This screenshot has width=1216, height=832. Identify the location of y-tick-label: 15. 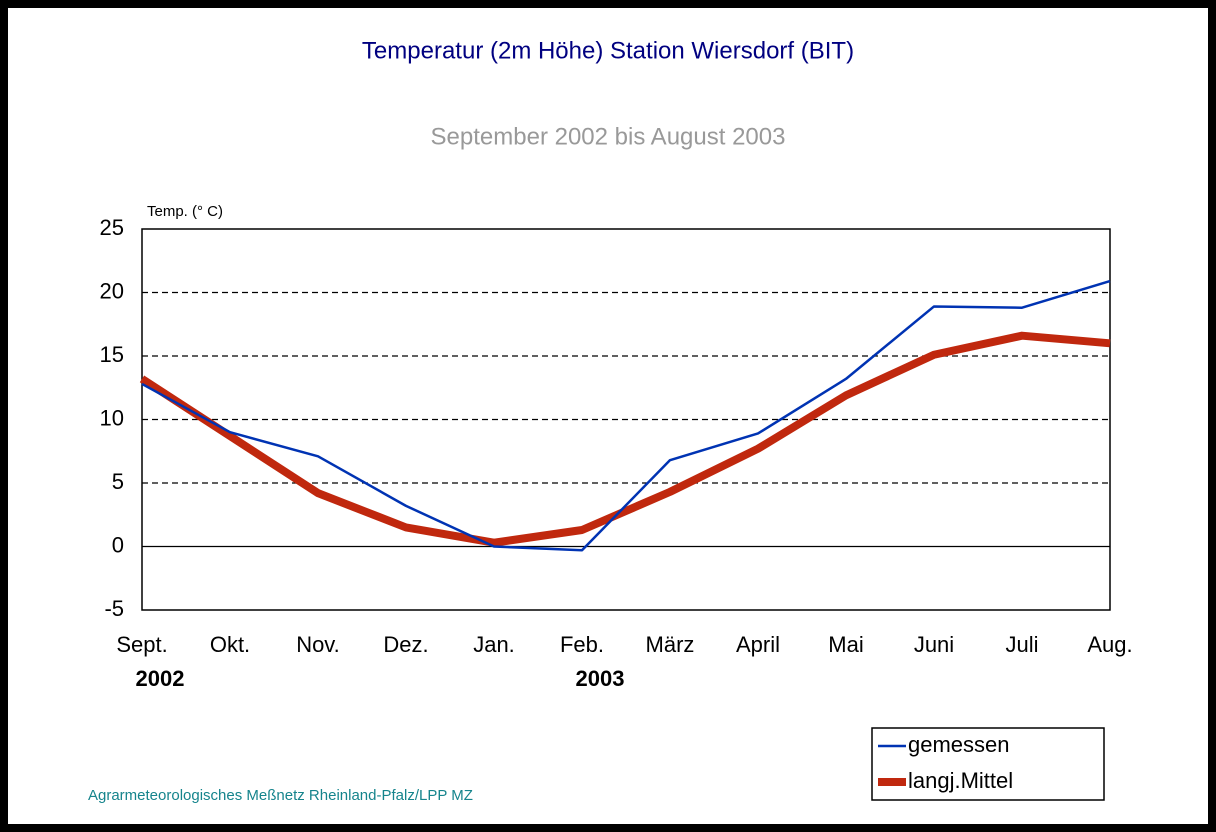
(112, 354).